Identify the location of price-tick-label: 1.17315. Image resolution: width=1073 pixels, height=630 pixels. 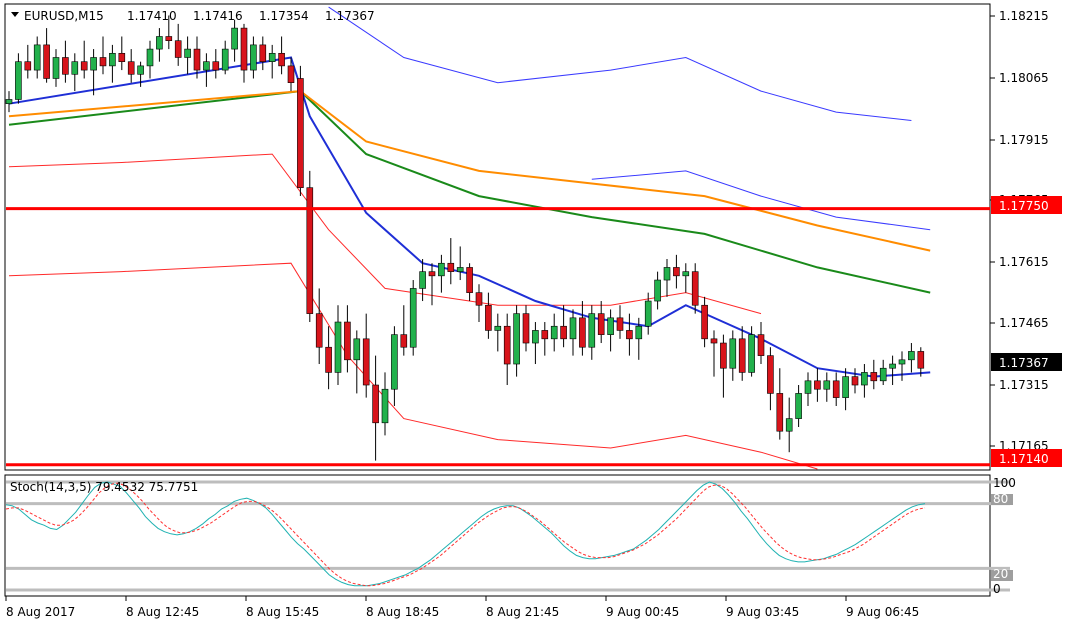
(1024, 385).